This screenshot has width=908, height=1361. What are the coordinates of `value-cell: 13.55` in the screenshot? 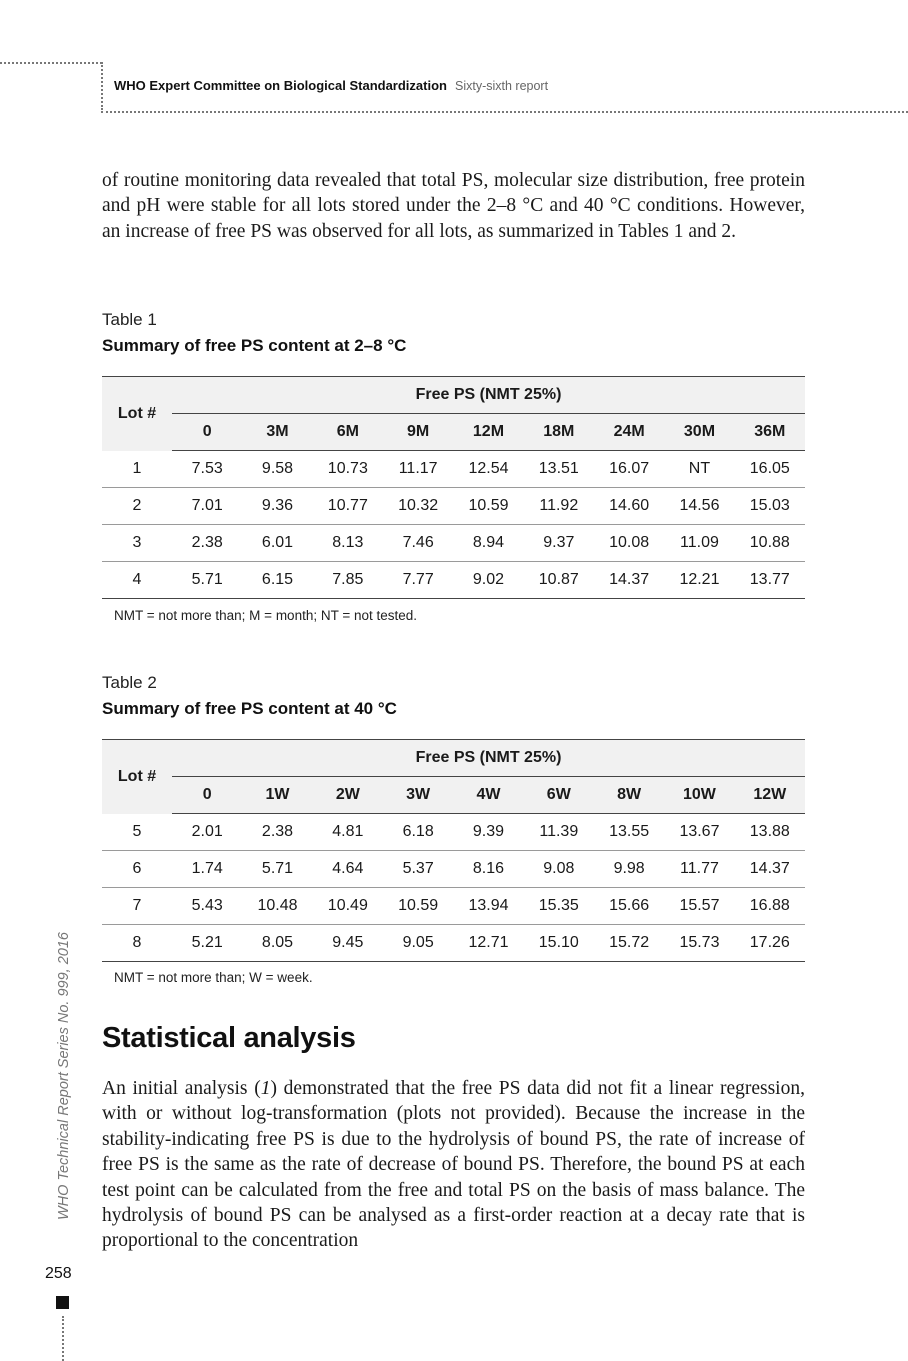 It's located at (629, 832).